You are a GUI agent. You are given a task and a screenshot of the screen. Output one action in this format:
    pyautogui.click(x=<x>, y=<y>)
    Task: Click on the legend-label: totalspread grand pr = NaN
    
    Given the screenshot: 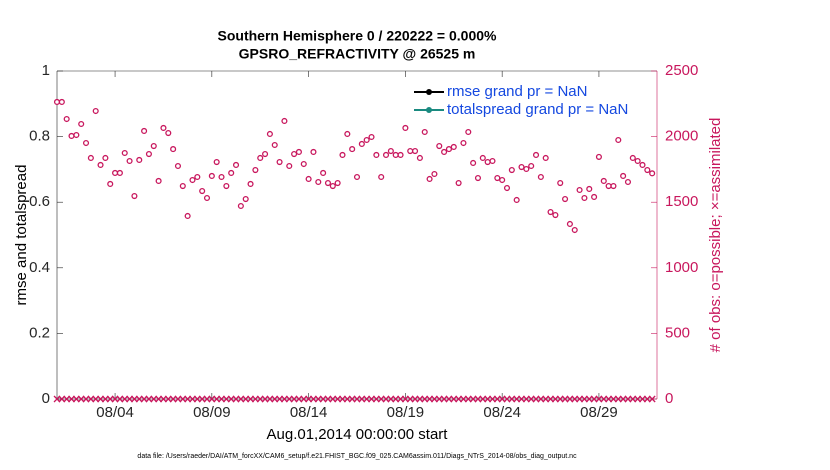 What is the action you would take?
    pyautogui.click(x=537, y=109)
    